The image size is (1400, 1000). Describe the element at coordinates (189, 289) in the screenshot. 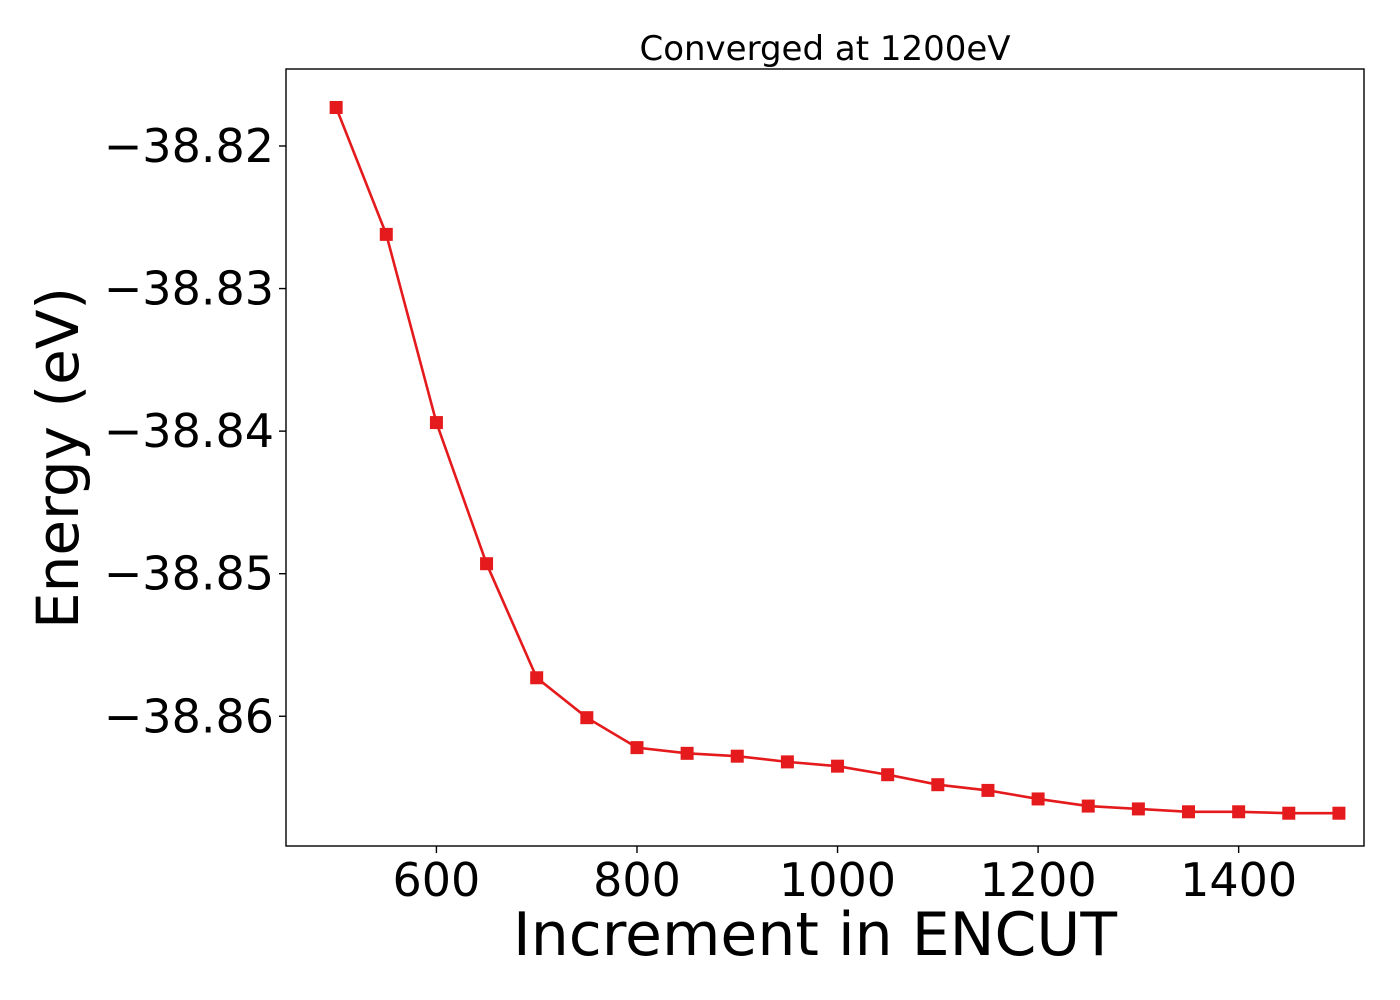

I see `y-tick-label: −38.83` at that location.